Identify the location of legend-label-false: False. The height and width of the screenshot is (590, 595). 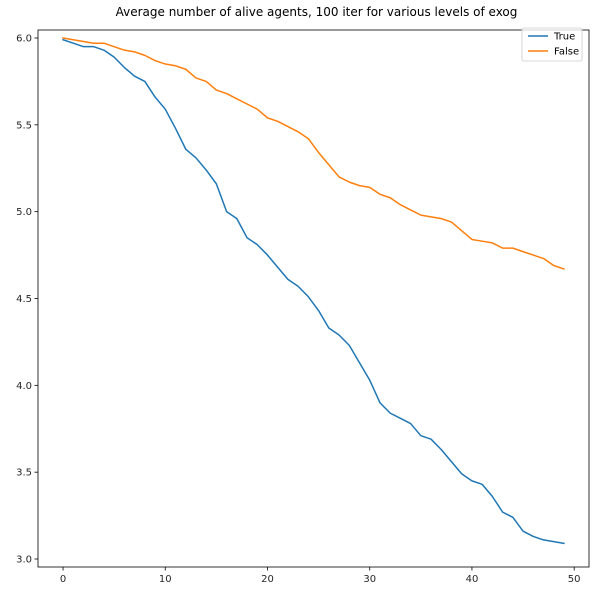
(566, 52).